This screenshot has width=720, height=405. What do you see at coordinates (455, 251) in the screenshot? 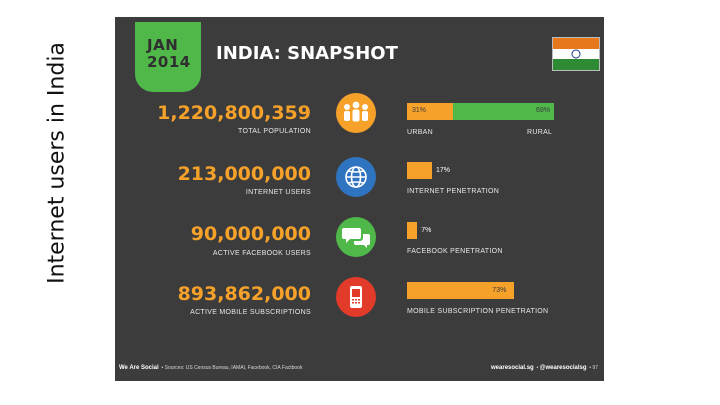
I see `facebook-penetration-label: FACEBOOK PENETRATION` at bounding box center [455, 251].